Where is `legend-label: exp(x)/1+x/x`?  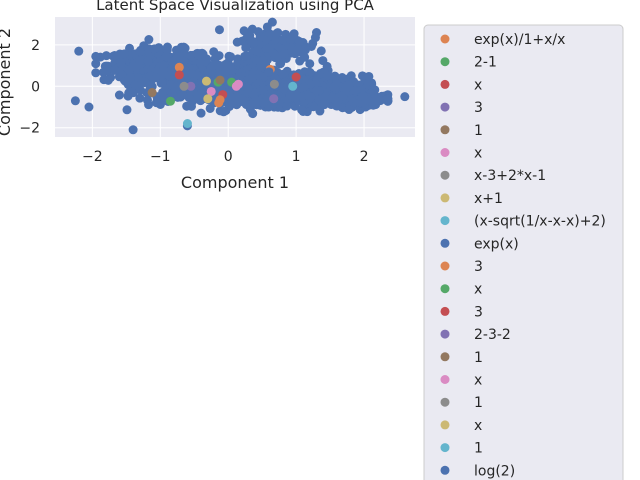 legend-label: exp(x)/1+x/x is located at coordinates (519, 40).